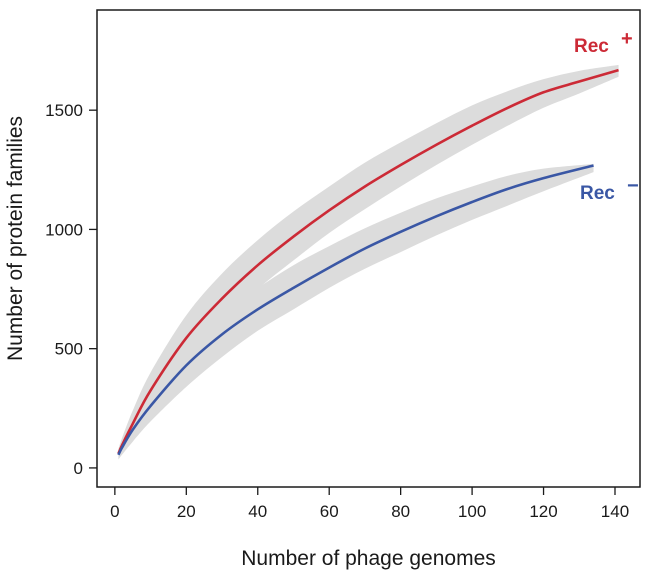 Image resolution: width=654 pixels, height=579 pixels. Describe the element at coordinates (543, 511) in the screenshot. I see `x-tick-label: 120` at that location.